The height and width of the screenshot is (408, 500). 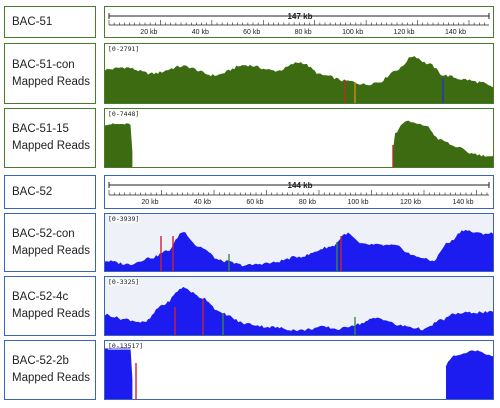 I want to click on track-label-bac-51: BAC-51, so click(x=50, y=22).